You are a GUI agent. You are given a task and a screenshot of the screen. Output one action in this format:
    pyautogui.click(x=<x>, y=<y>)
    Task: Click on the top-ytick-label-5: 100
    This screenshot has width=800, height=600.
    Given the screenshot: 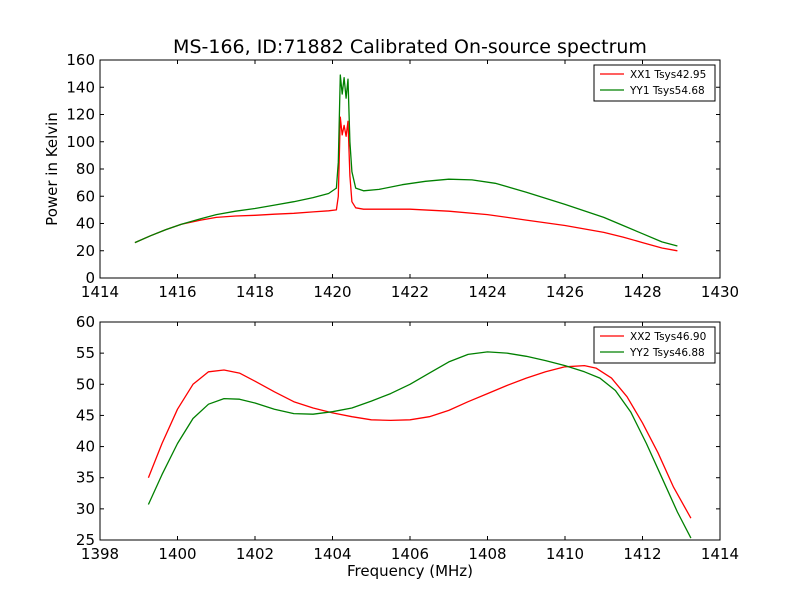 What is the action you would take?
    pyautogui.click(x=80, y=142)
    